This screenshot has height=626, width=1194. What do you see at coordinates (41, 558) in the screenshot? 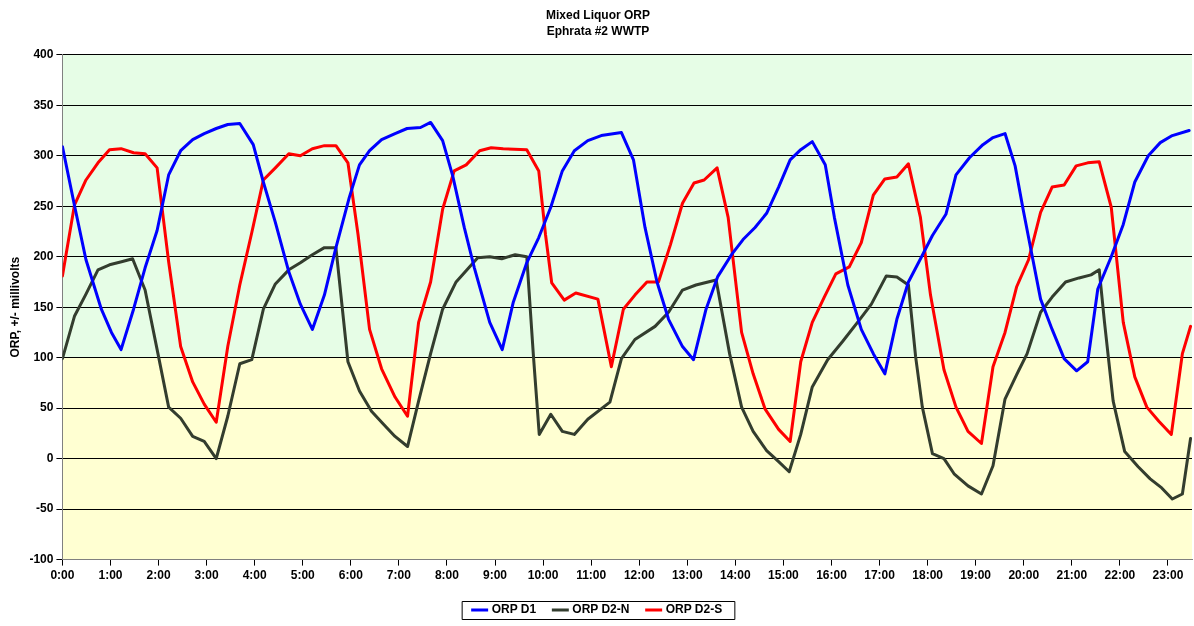
I see `y-tick-label: -100` at bounding box center [41, 558].